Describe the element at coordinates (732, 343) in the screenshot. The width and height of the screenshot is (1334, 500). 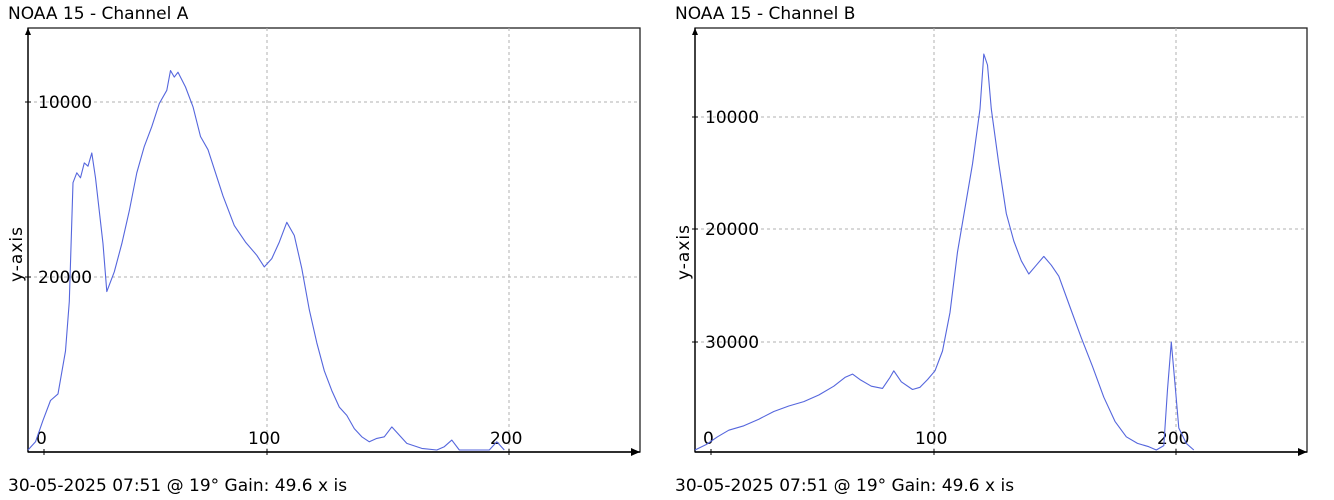
I see `y-tick-label: 30000` at that location.